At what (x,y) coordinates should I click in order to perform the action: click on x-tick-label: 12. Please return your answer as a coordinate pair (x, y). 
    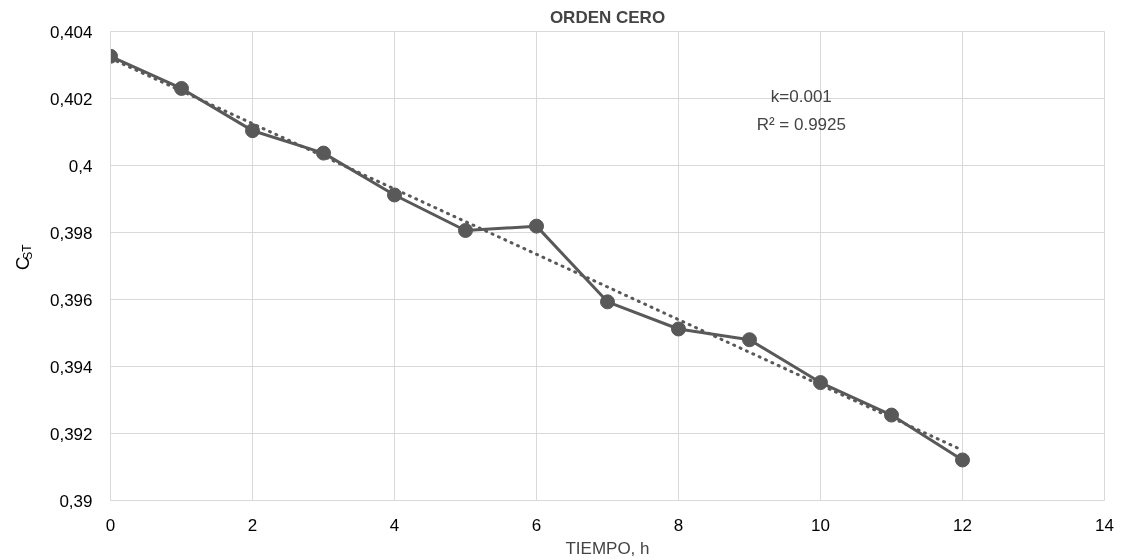
    Looking at the image, I should click on (962, 525).